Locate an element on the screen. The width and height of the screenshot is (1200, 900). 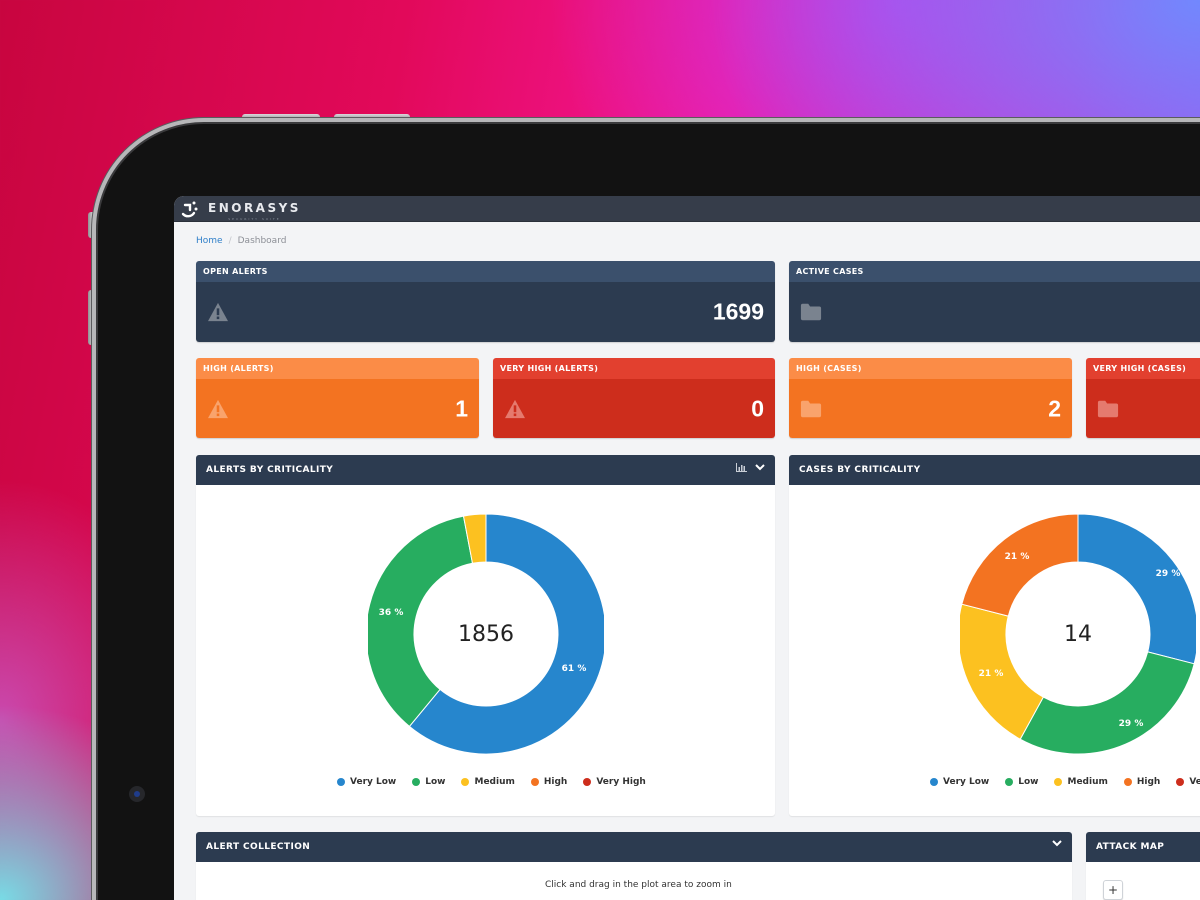
active-cases-card: ACTIVE CASES is located at coordinates (994, 301).